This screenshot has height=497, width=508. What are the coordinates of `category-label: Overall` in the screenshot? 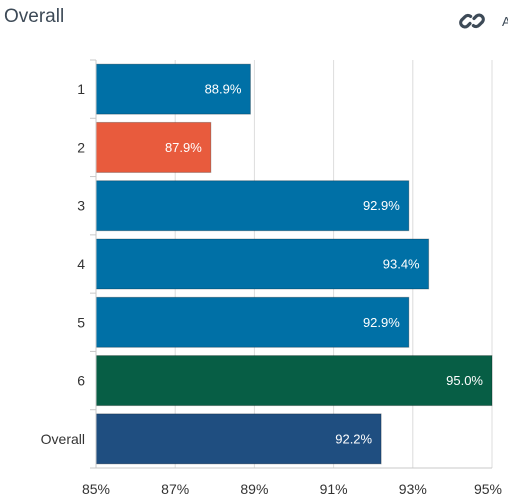 It's located at (63, 439).